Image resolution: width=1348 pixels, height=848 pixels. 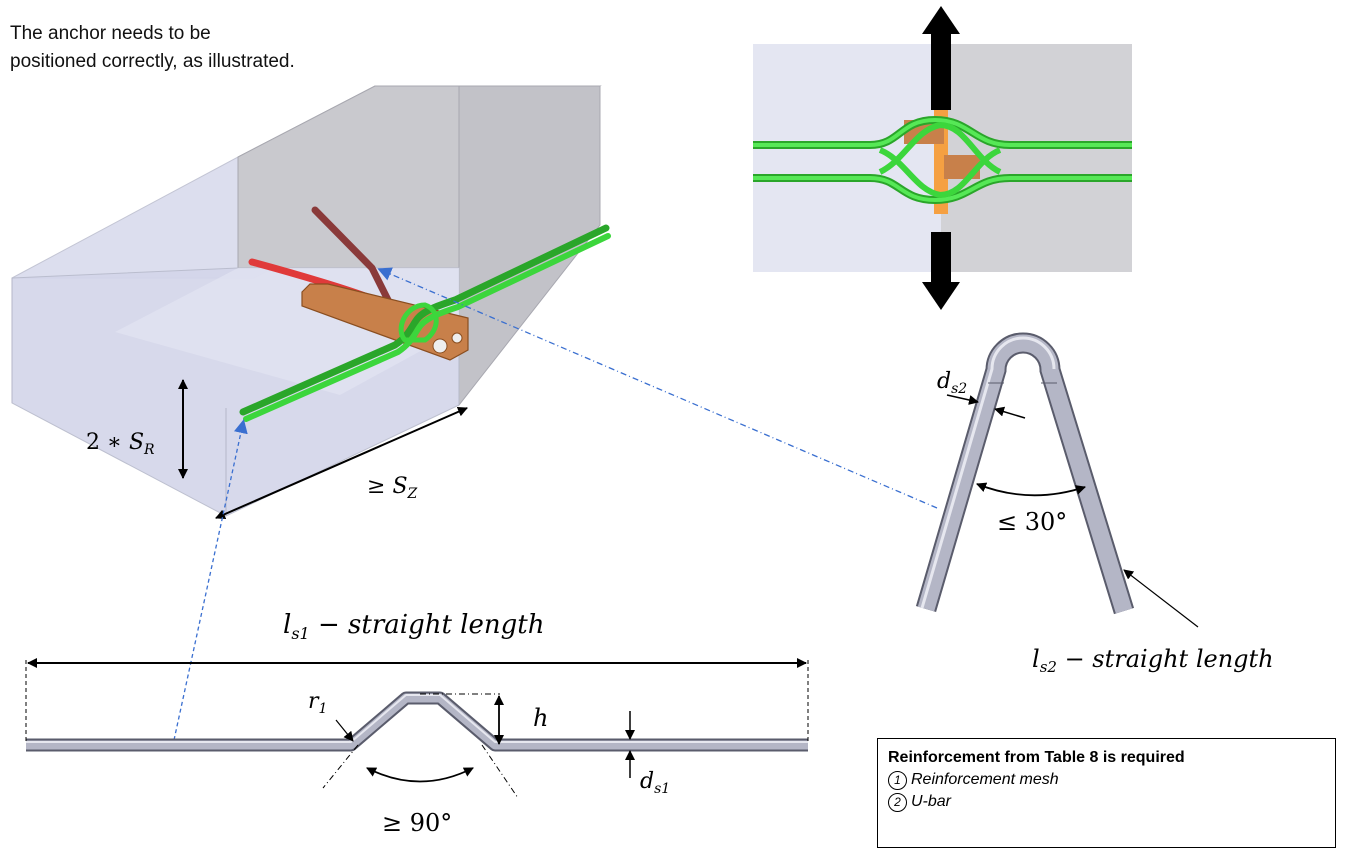 What do you see at coordinates (540, 718) in the screenshot?
I see `label-h: h` at bounding box center [540, 718].